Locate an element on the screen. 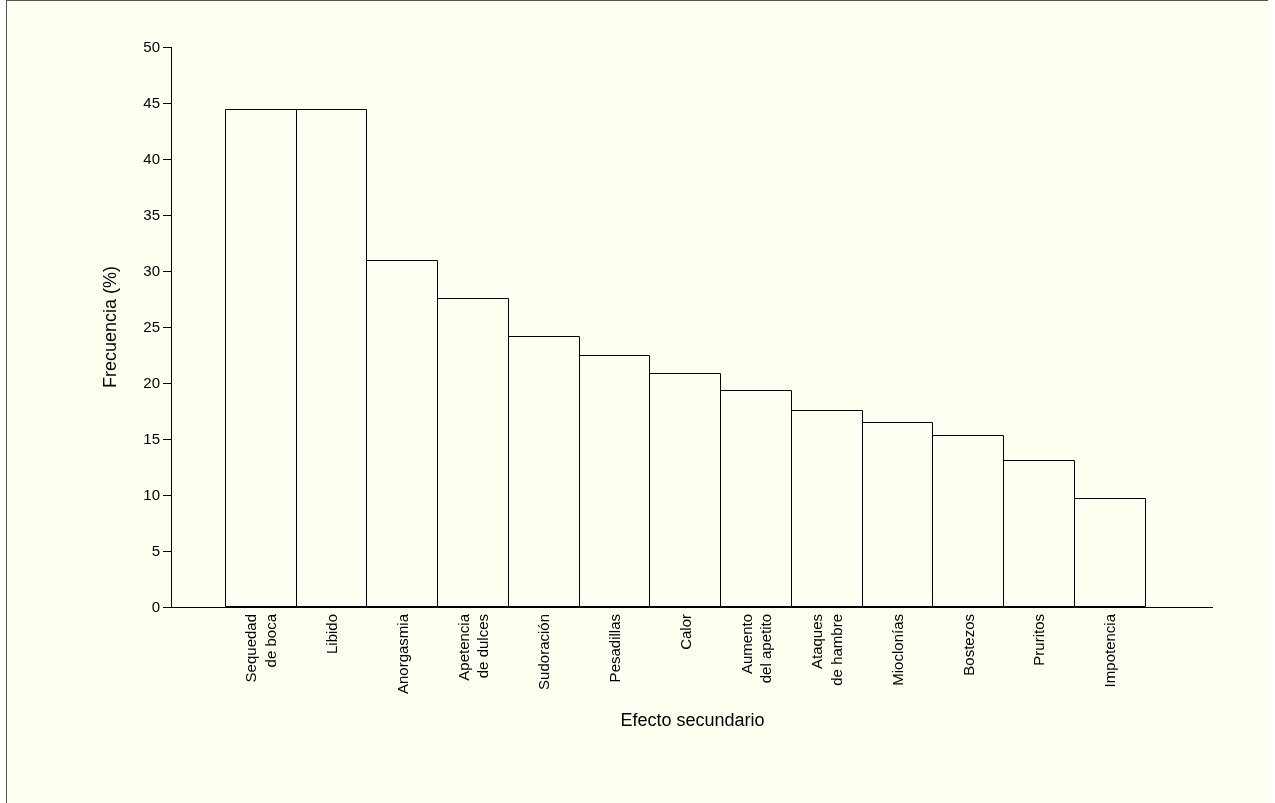 This screenshot has height=803, width=1275. x-tick-label: Anorgasmia is located at coordinates (402, 654).